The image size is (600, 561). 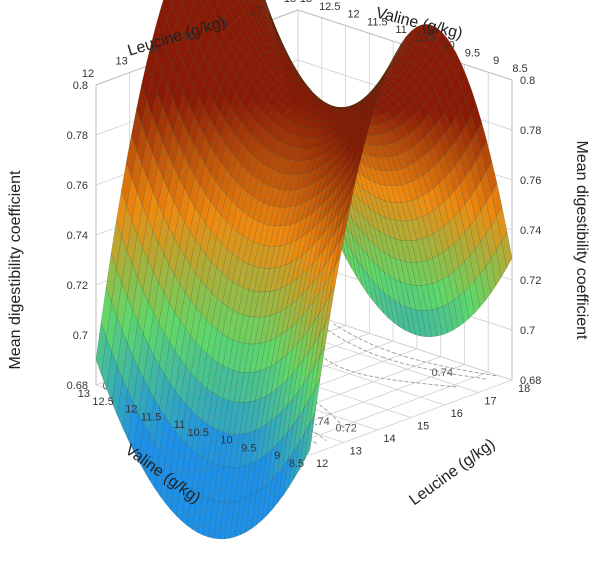 I want to click on valine-tick-bottom: 13, so click(x=84, y=394).